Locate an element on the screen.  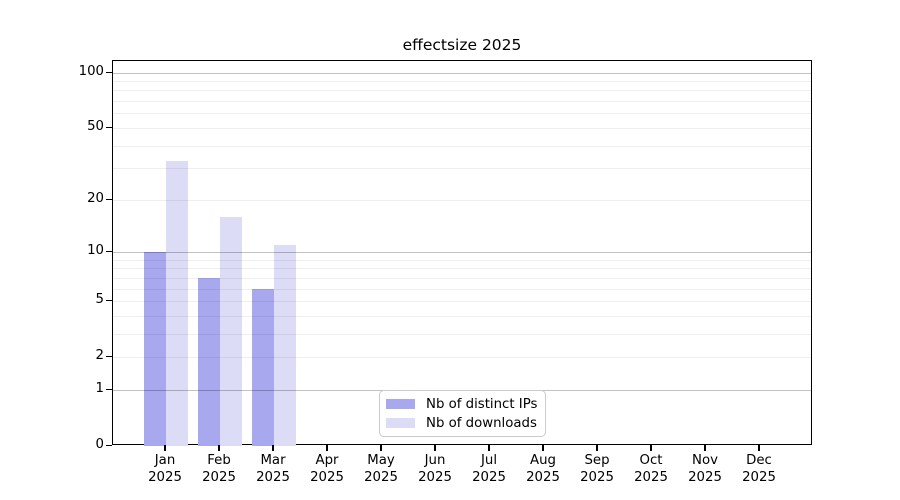
x-tick-label-may: May 2025 is located at coordinates (381, 469).